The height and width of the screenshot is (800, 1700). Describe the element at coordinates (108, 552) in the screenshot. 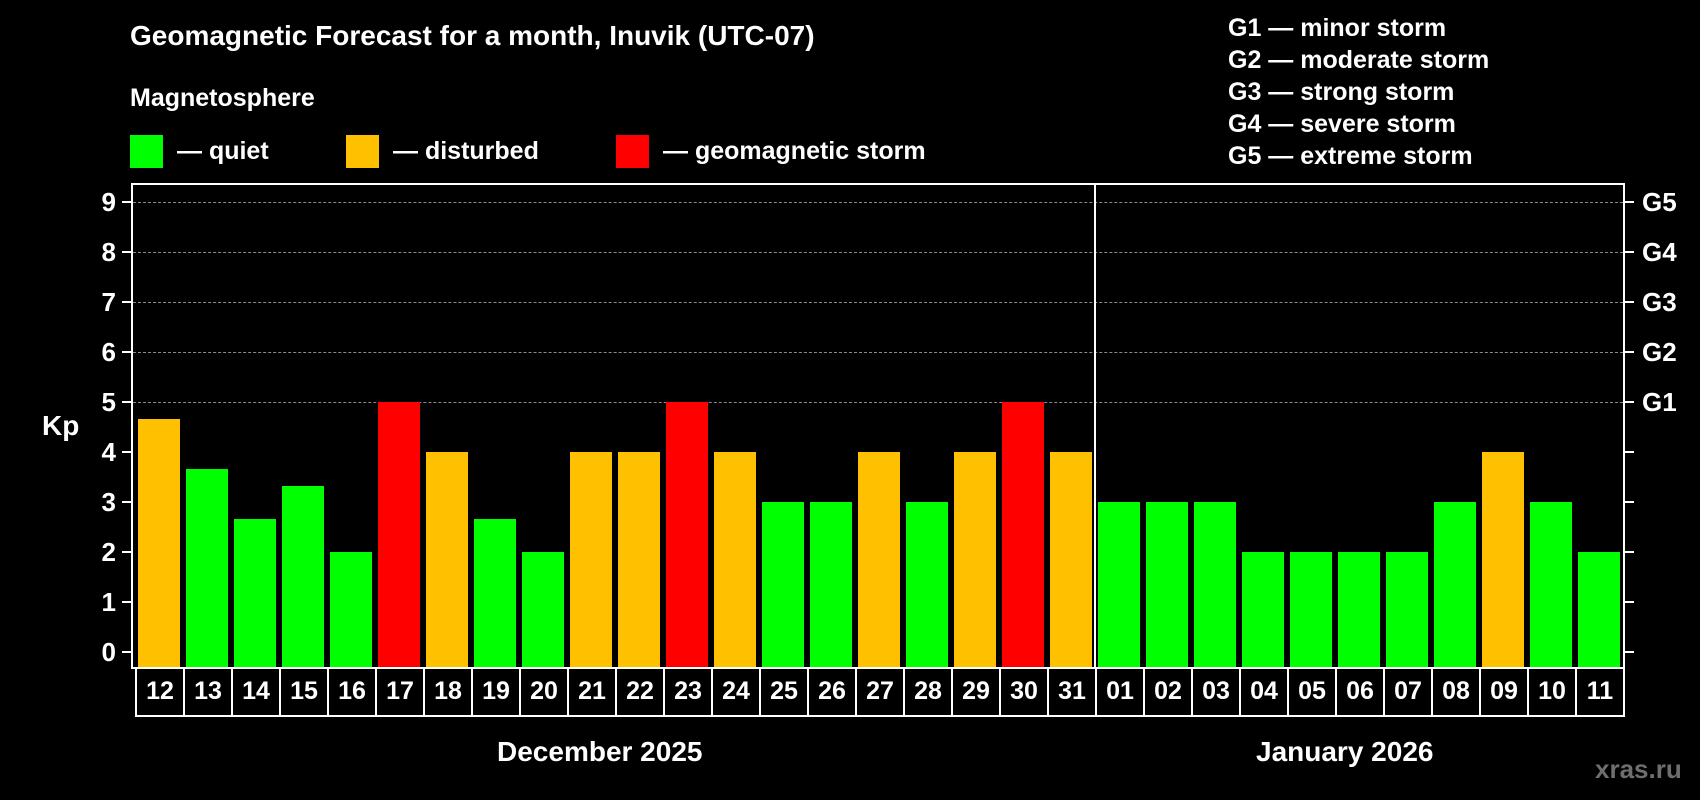

I see `y-tick-label: 2` at that location.